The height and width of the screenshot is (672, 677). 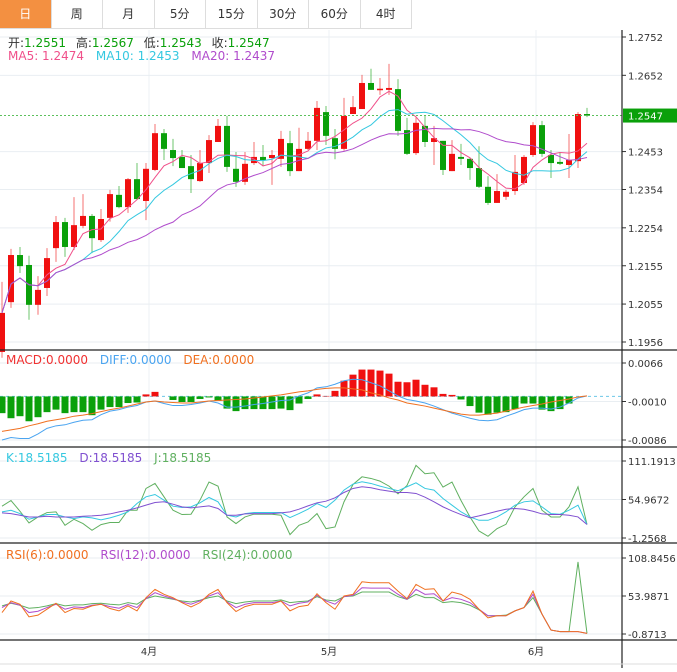 I want to click on price-tick-label: 1.2453, so click(x=645, y=153).